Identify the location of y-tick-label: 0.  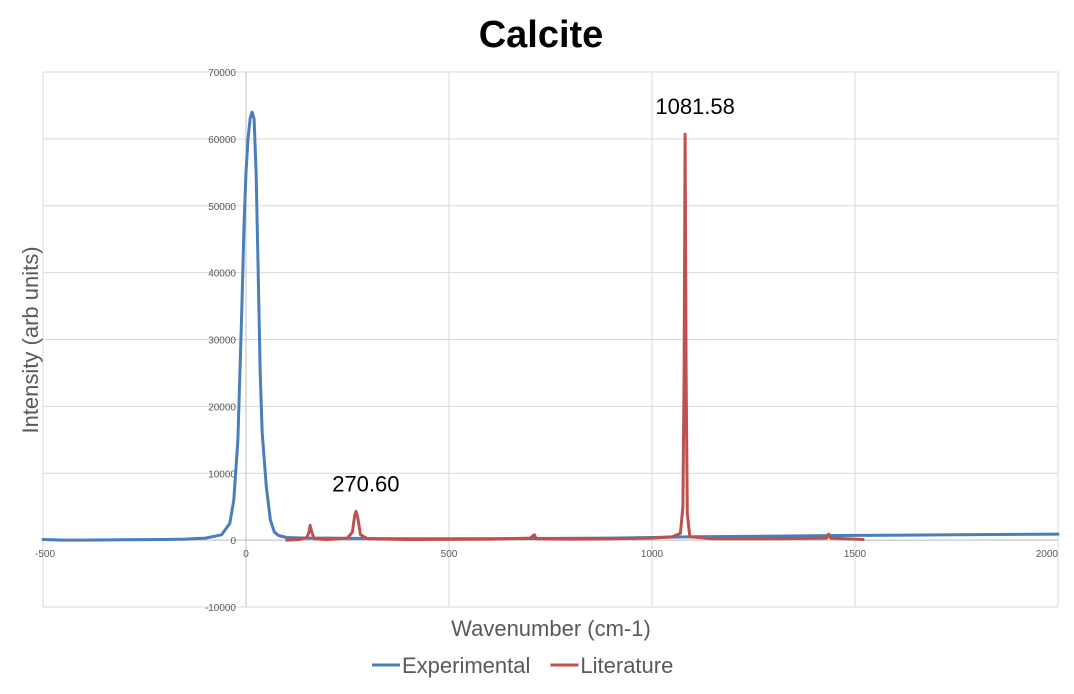
(233, 541).